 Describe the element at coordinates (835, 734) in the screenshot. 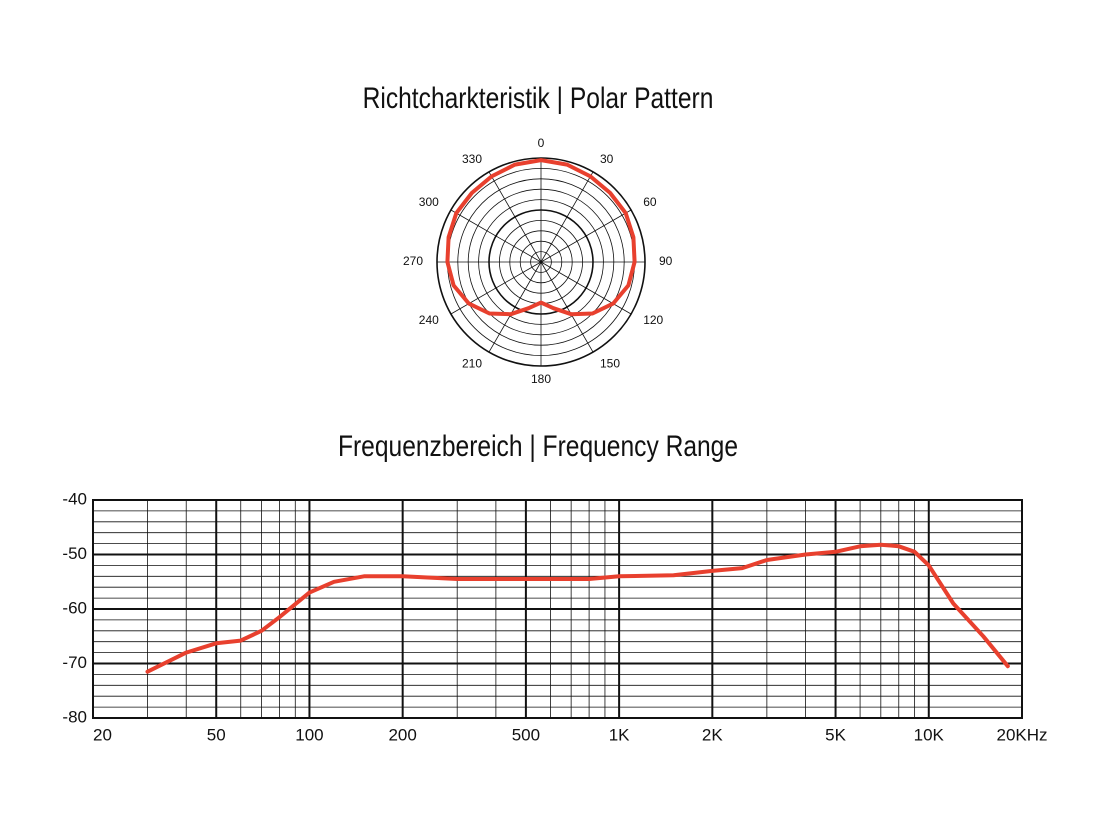

I see `x-tick-label: 5K` at that location.